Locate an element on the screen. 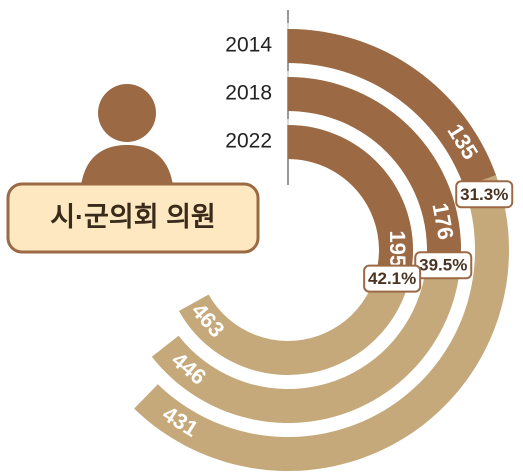 Image resolution: width=523 pixels, height=476 pixels. share-label: 31.3% is located at coordinates (484, 194).